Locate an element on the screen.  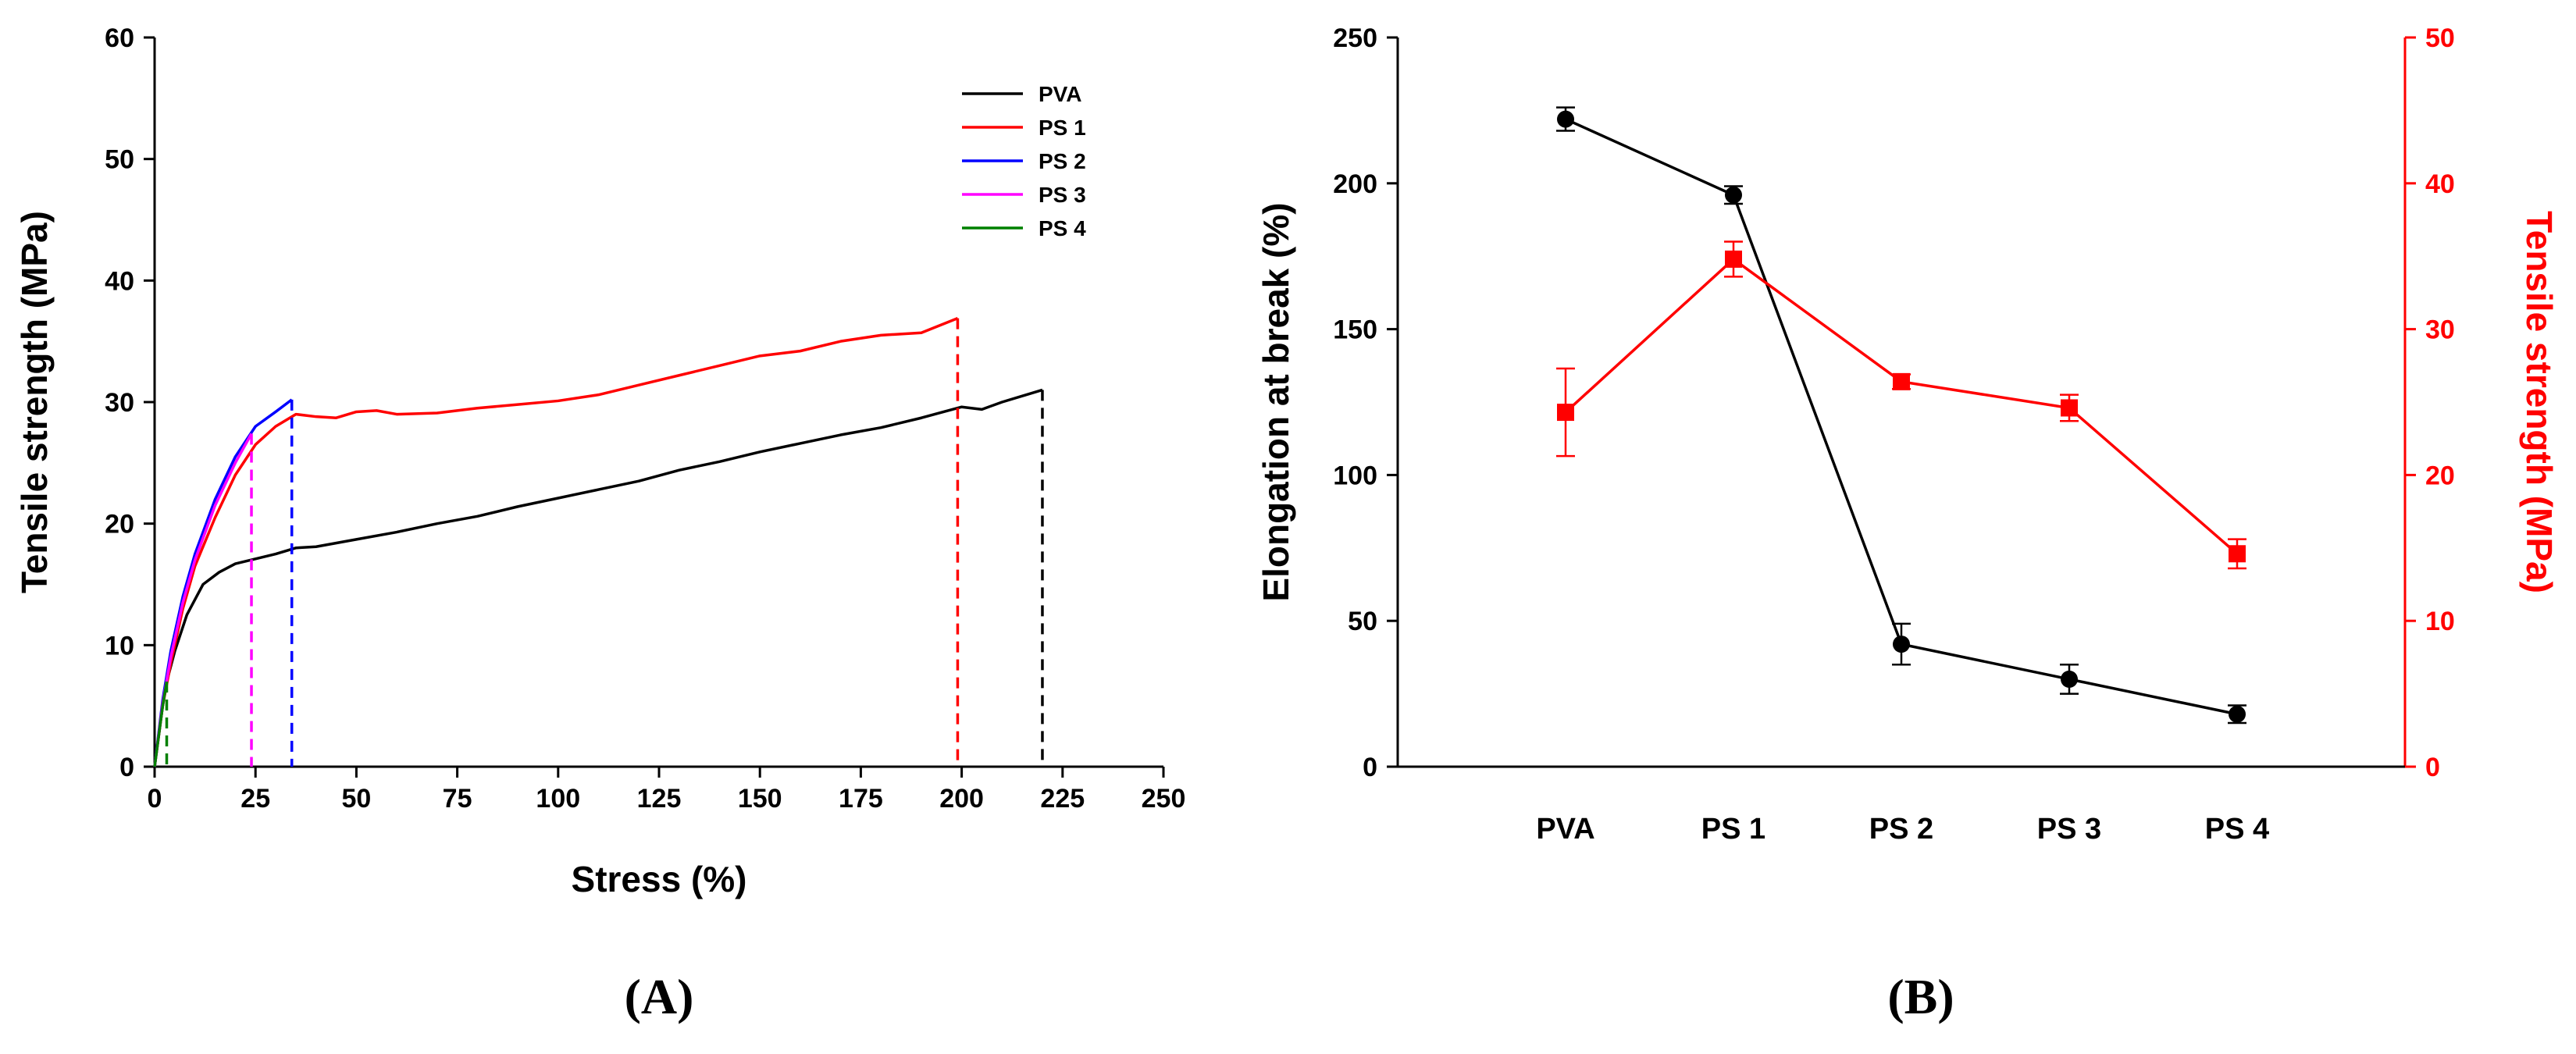
x-tick-label: 175 is located at coordinates (861, 799).